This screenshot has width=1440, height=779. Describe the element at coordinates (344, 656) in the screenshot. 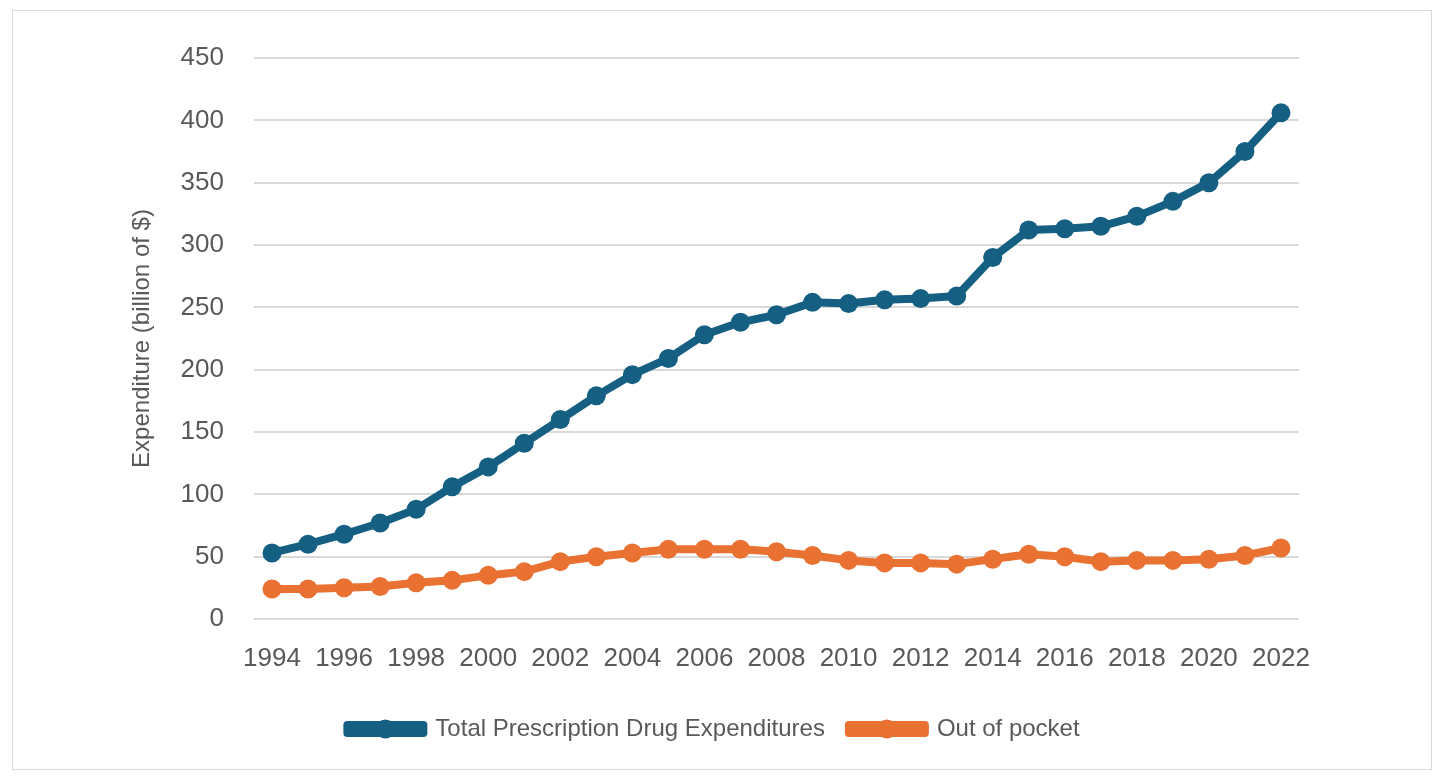

I see `x-tick-label: 1996` at that location.